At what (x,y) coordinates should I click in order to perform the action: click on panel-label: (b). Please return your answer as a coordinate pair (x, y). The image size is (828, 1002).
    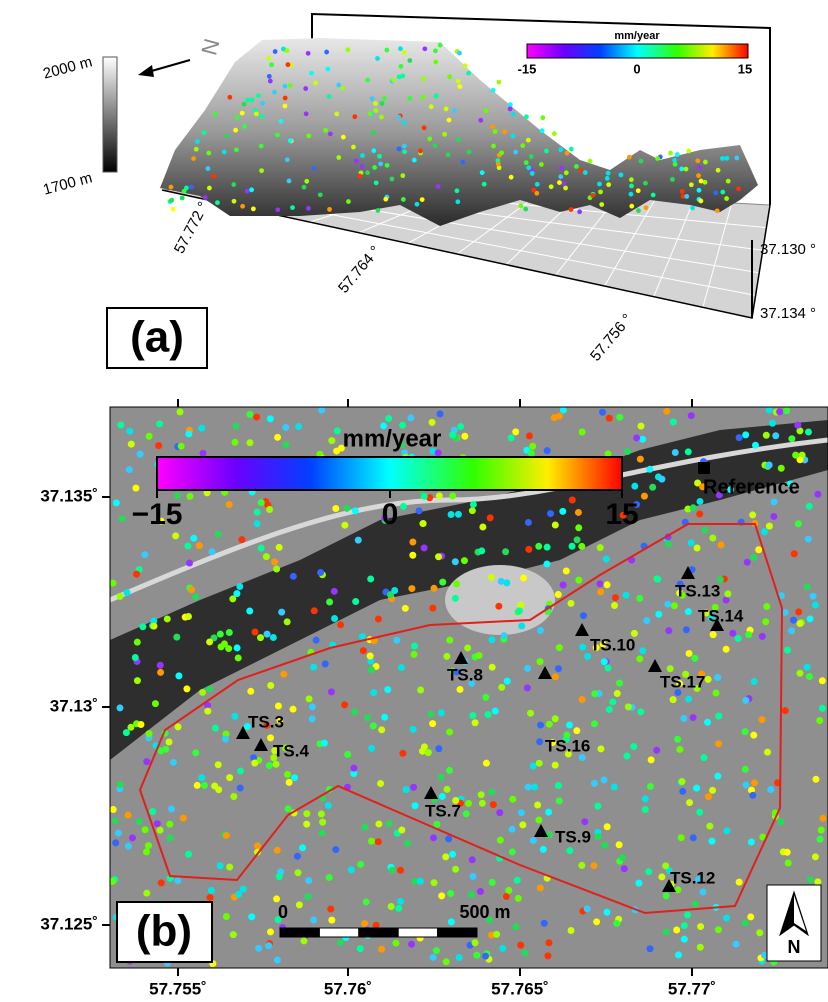
    Looking at the image, I should click on (164, 931).